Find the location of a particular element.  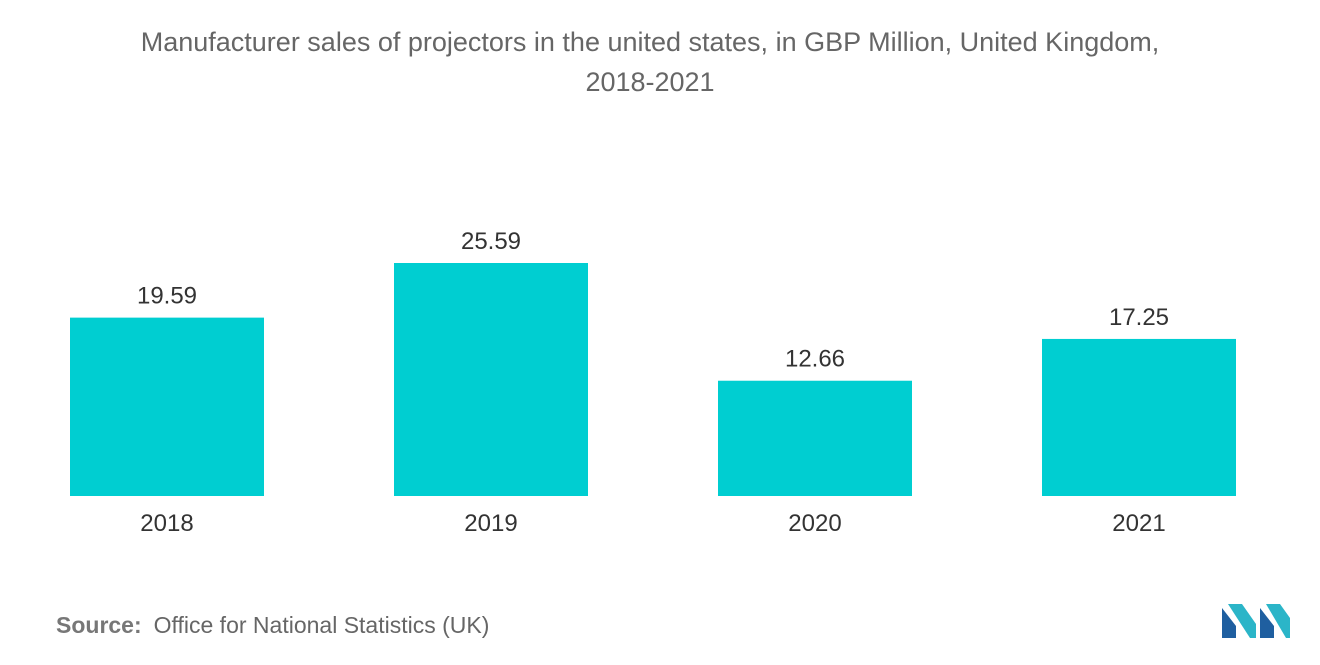

bar-2020 is located at coordinates (815, 438).